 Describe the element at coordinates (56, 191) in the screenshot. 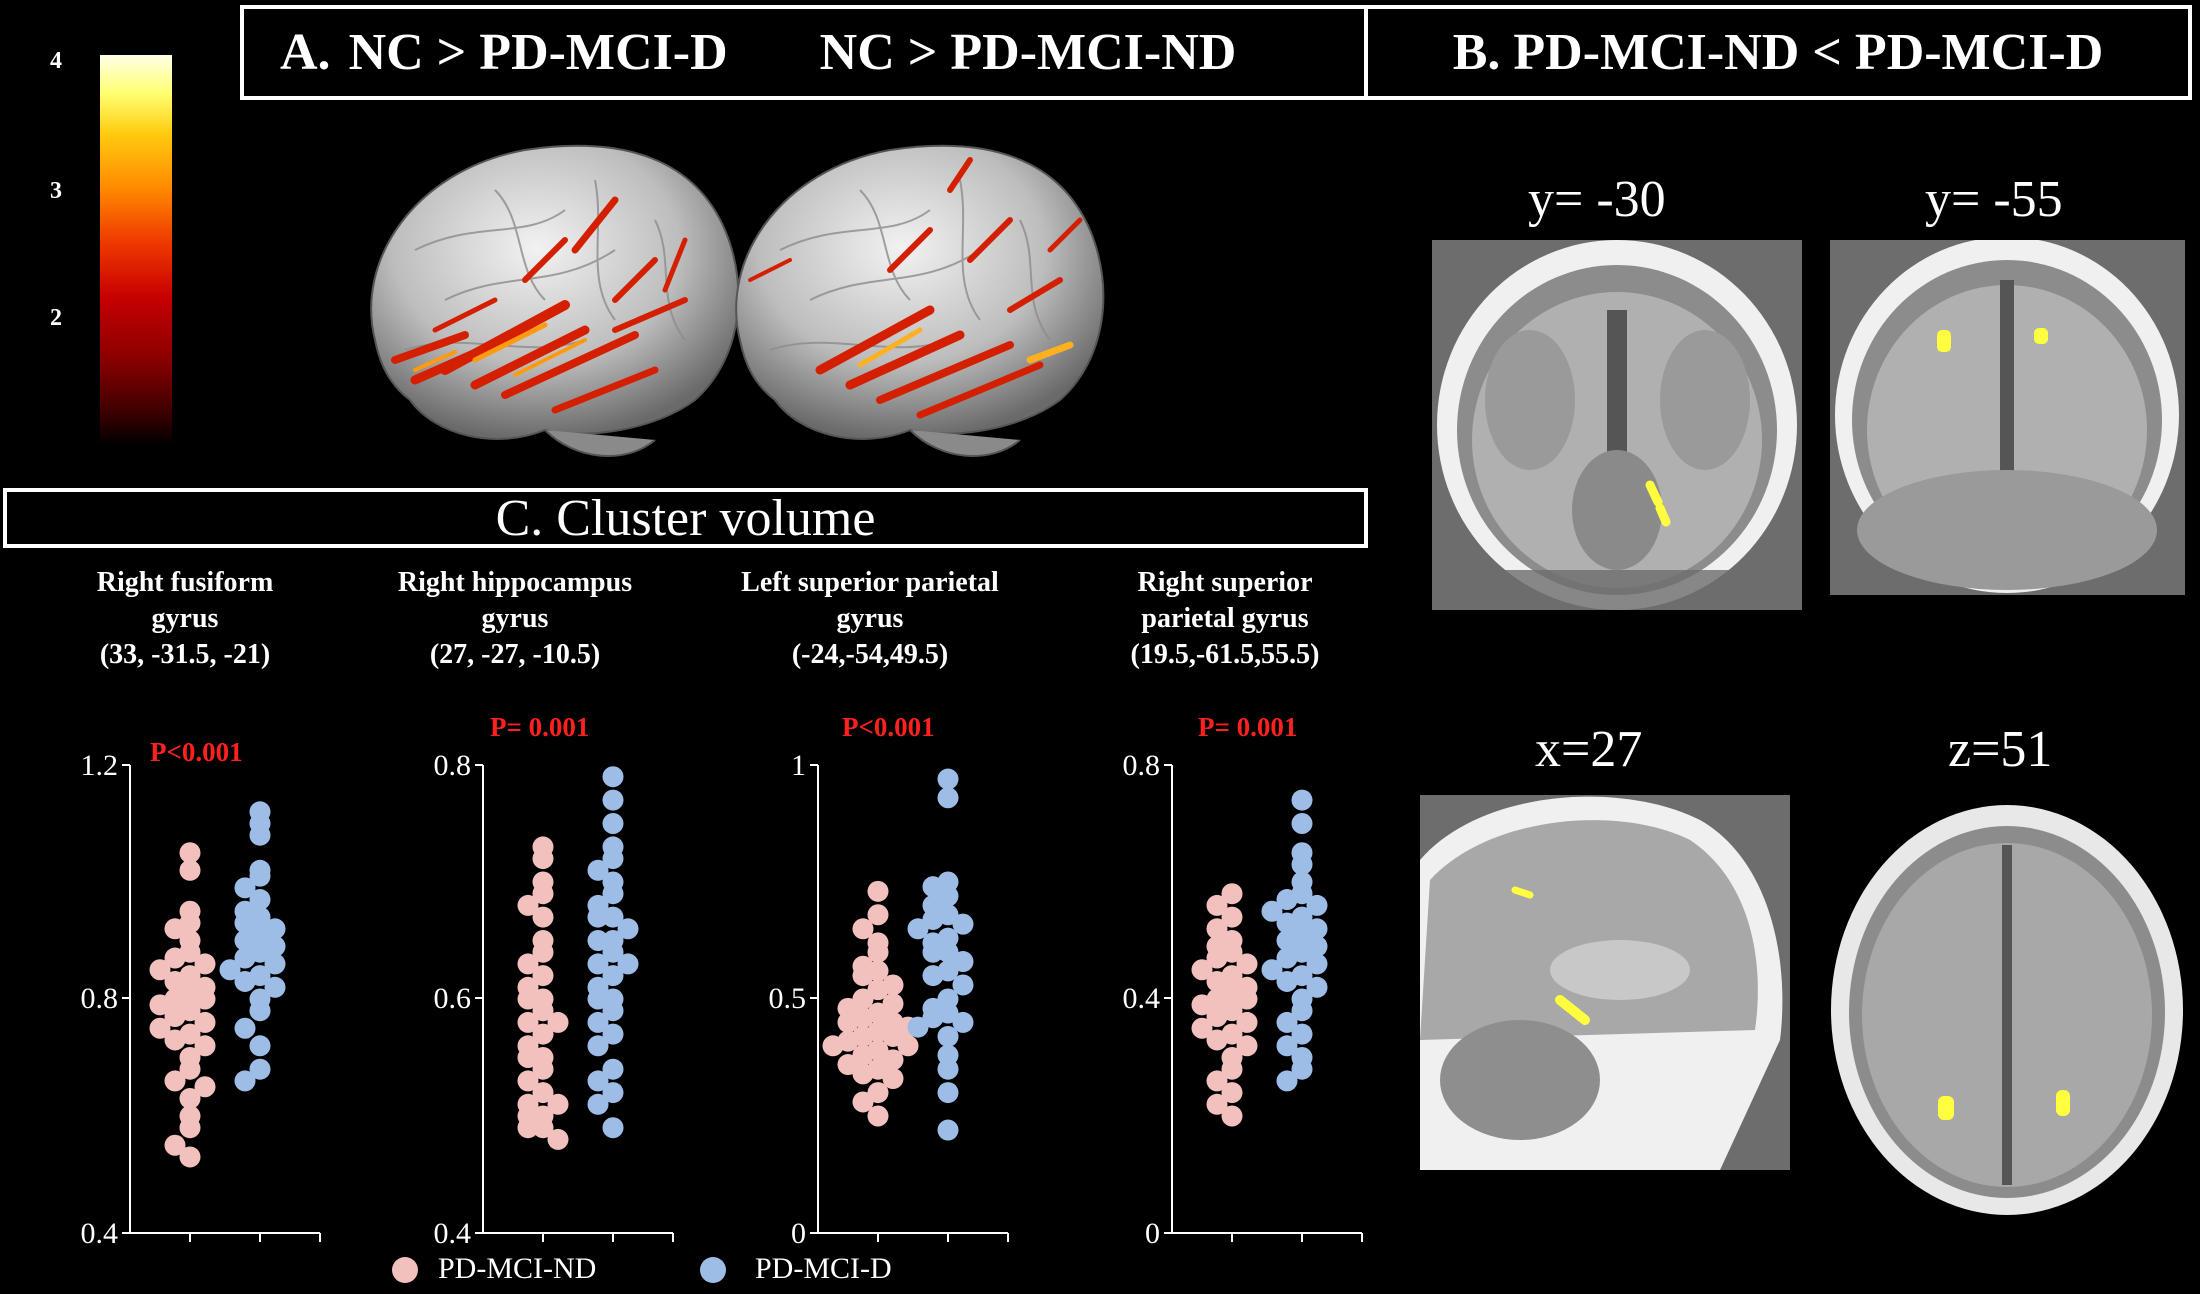

I see `colorbar-tick: 3` at that location.